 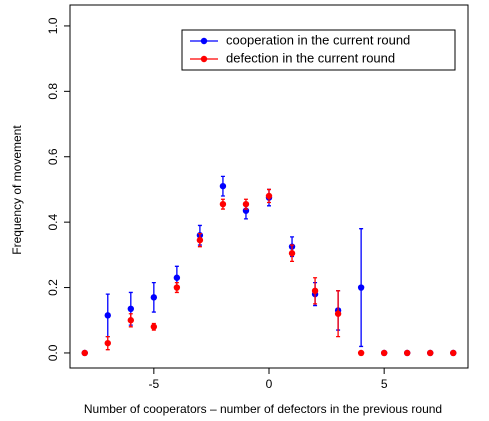 What do you see at coordinates (53, 287) in the screenshot?
I see `y-tick-label: 0.2` at bounding box center [53, 287].